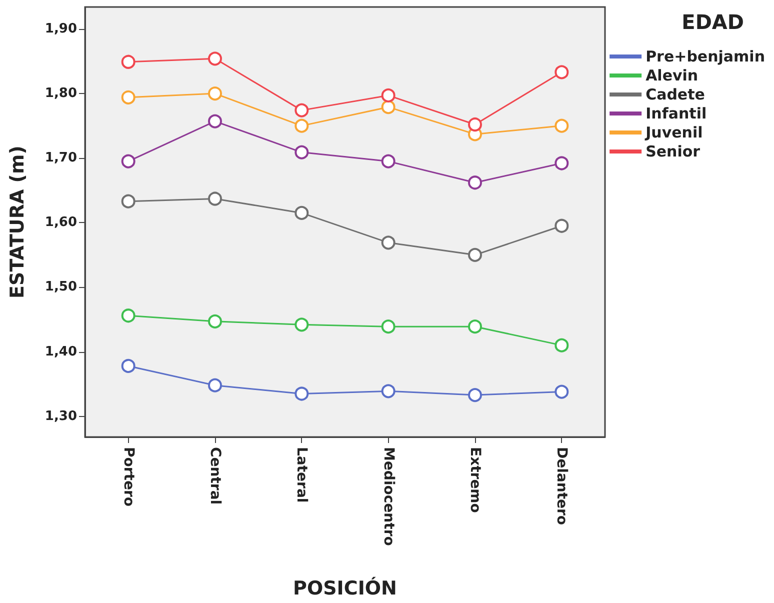  I want to click on y-tick-label: 1,50, so click(60, 287).